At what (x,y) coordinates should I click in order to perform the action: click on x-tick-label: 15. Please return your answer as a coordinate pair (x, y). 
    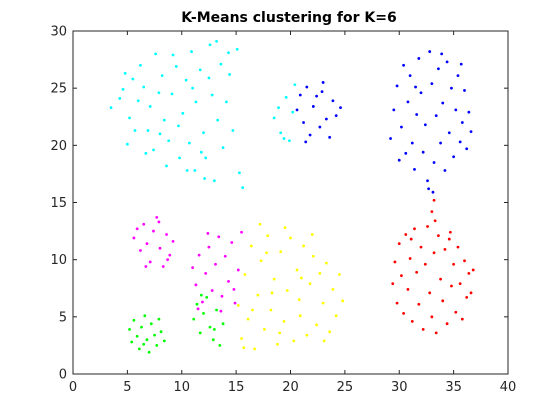
    Looking at the image, I should click on (236, 387).